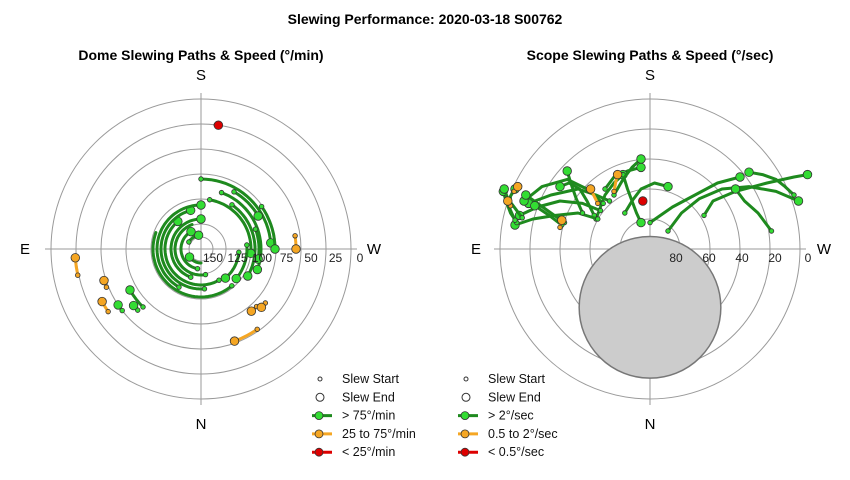 Image resolution: width=850 pixels, height=480 pixels. What do you see at coordinates (213, 258) in the screenshot?
I see `radial-tick-label: 150` at bounding box center [213, 258].